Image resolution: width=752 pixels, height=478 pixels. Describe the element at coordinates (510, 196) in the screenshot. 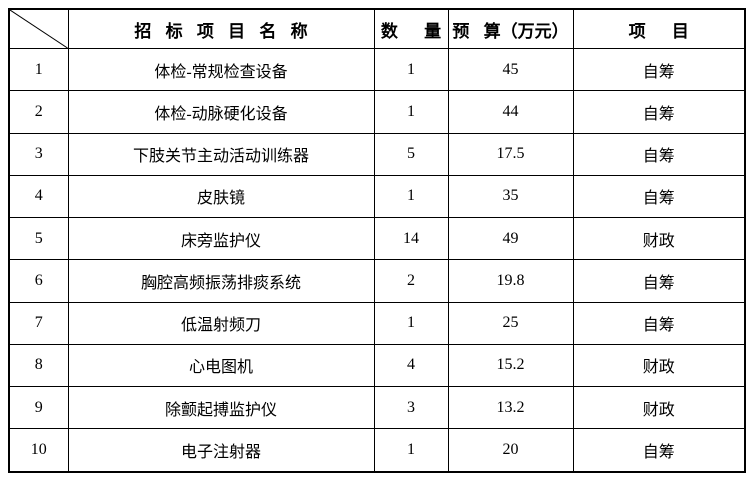

I see `budget-cell: 35` at that location.